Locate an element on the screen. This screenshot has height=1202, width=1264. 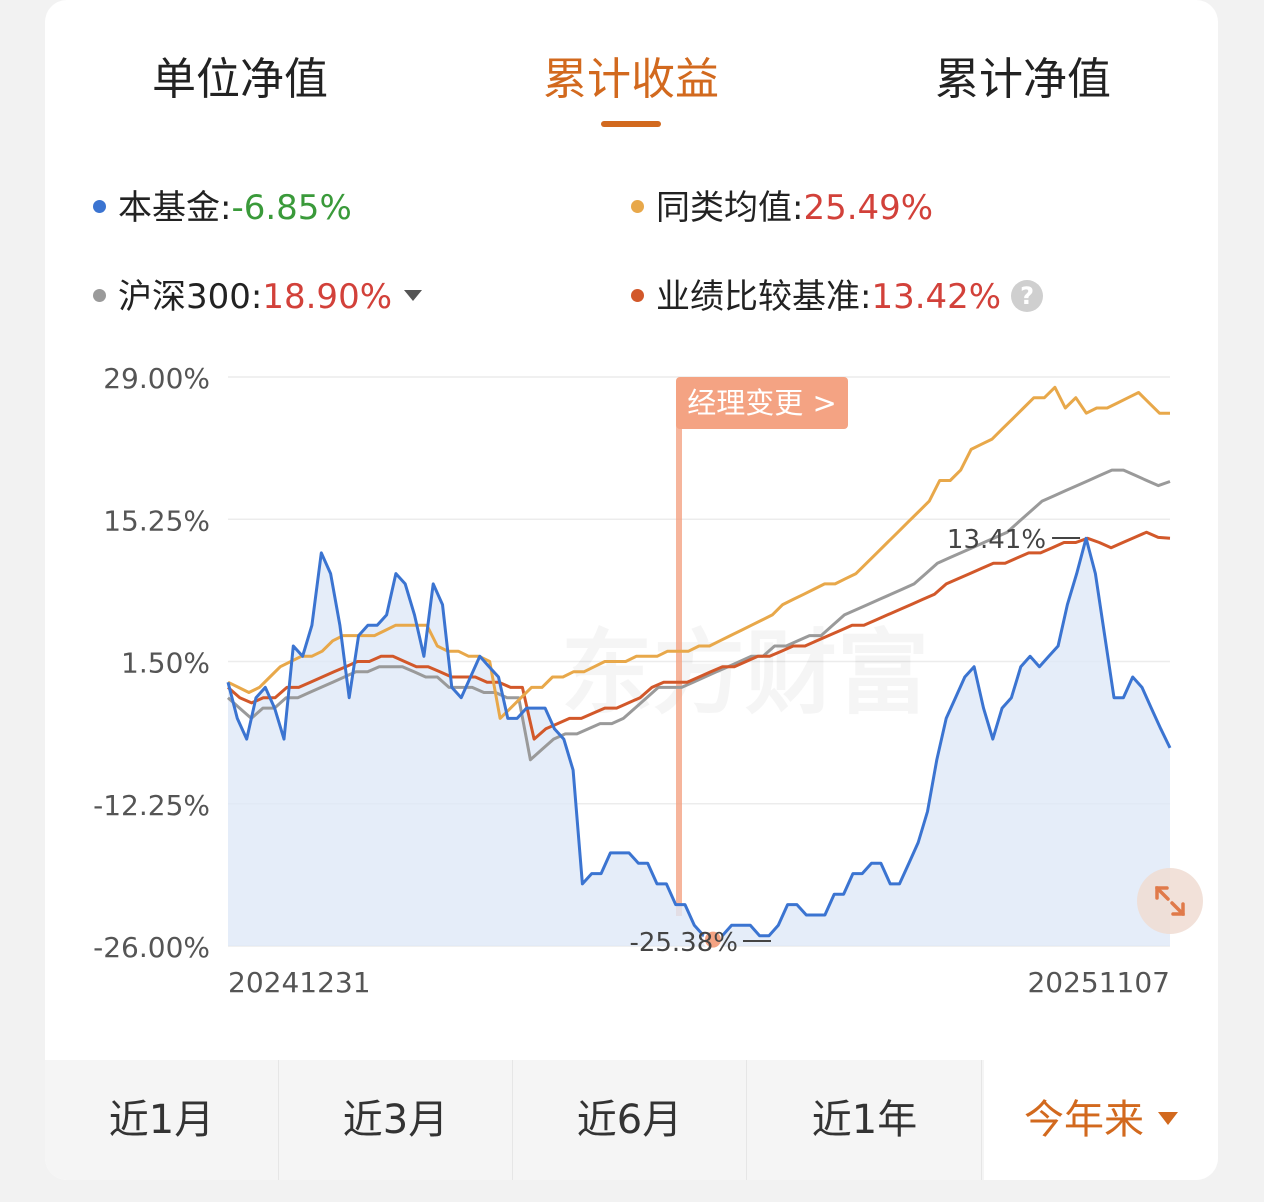
period-ytd-label: 今年来 is located at coordinates (1084, 1120).